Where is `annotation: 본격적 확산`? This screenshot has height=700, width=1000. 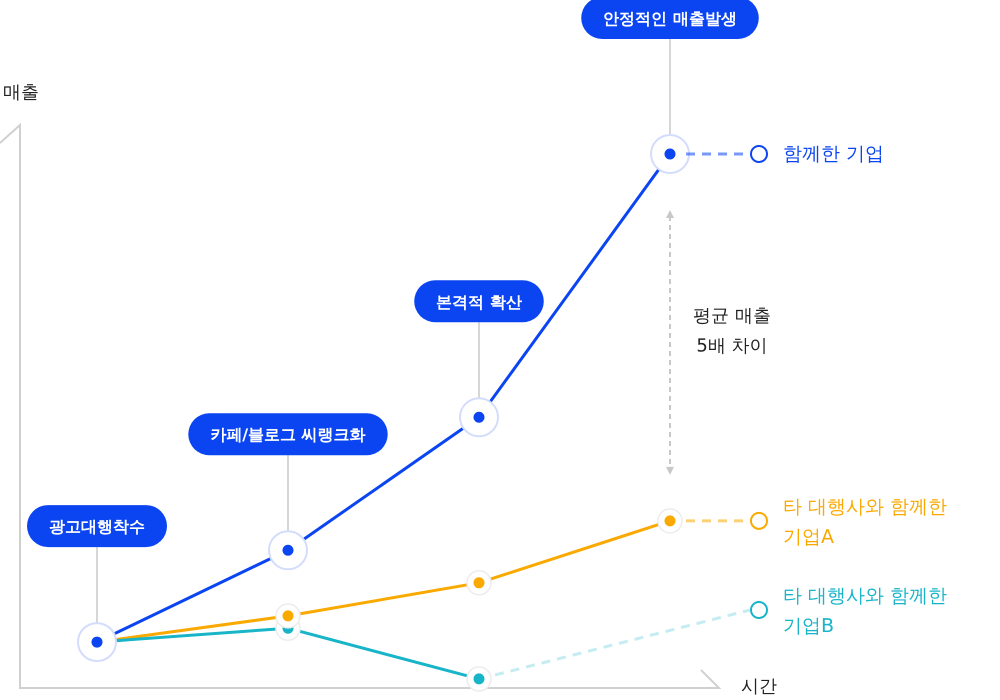 annotation: 본격적 확산 is located at coordinates (479, 302).